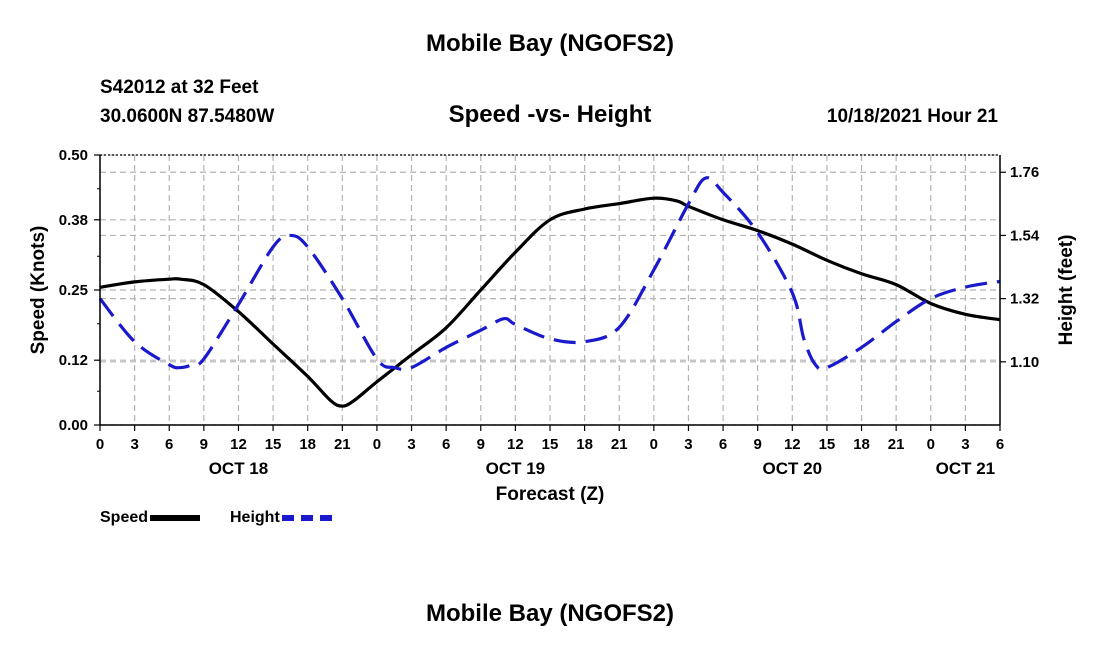 This screenshot has width=1100, height=650. I want to click on legend-speed-swatch, so click(175, 518).